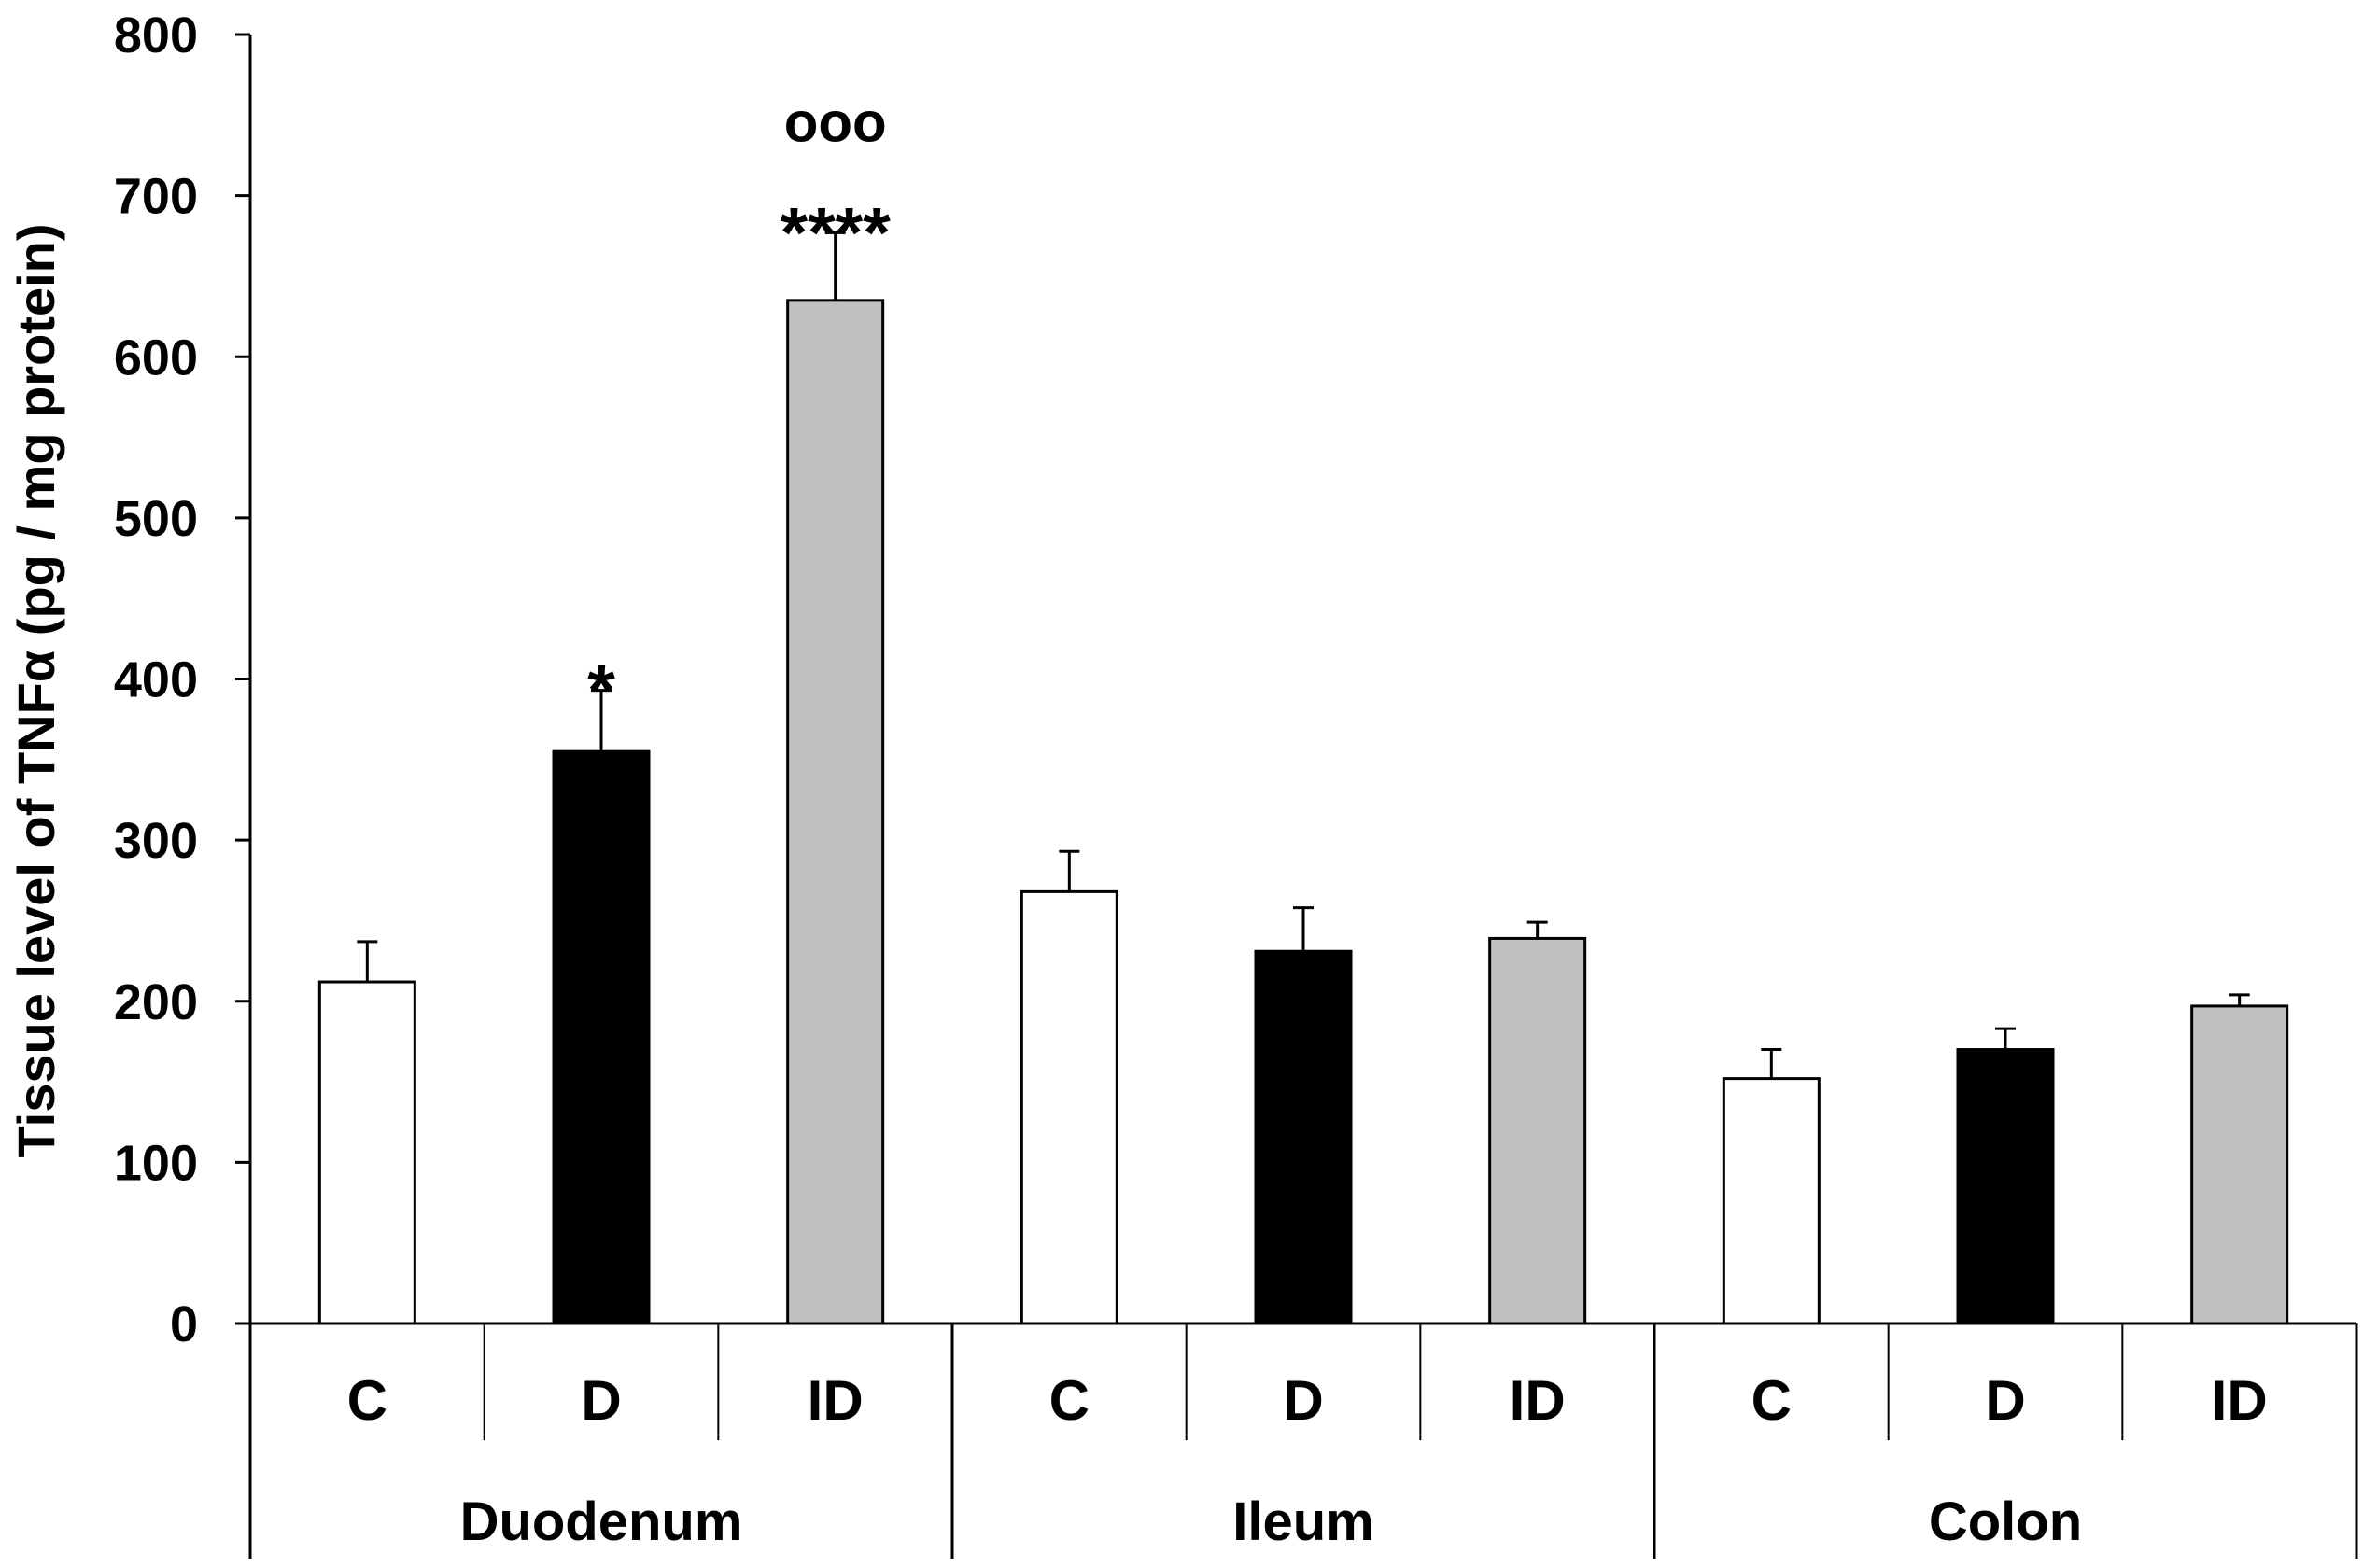  What do you see at coordinates (601, 1037) in the screenshot?
I see `bar-duodenum-d` at bounding box center [601, 1037].